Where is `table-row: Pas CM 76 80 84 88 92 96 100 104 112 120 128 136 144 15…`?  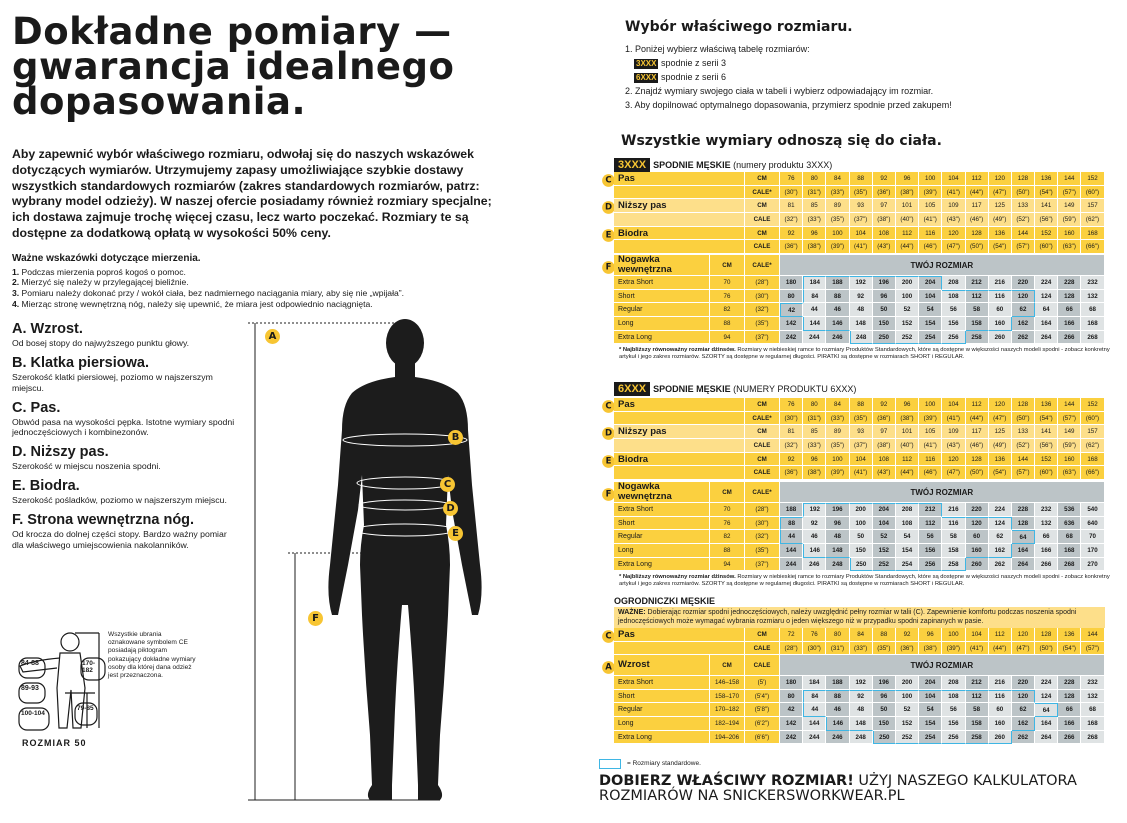 table-row: Pas CM 76 80 84 88 92 96 100 104 112 120 128 136 144 15… is located at coordinates (859, 179).